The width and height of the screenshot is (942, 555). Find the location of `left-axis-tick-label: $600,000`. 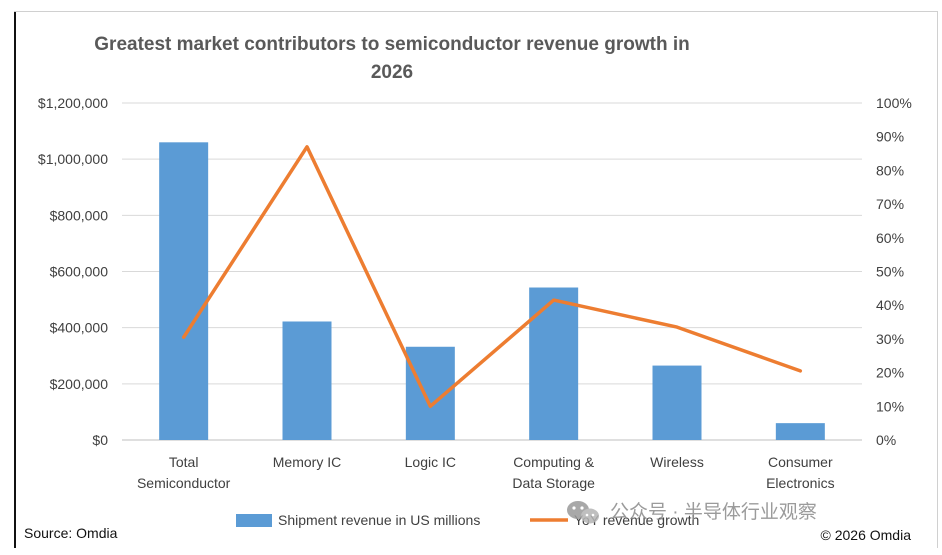

left-axis-tick-label: $600,000 is located at coordinates (79, 272).